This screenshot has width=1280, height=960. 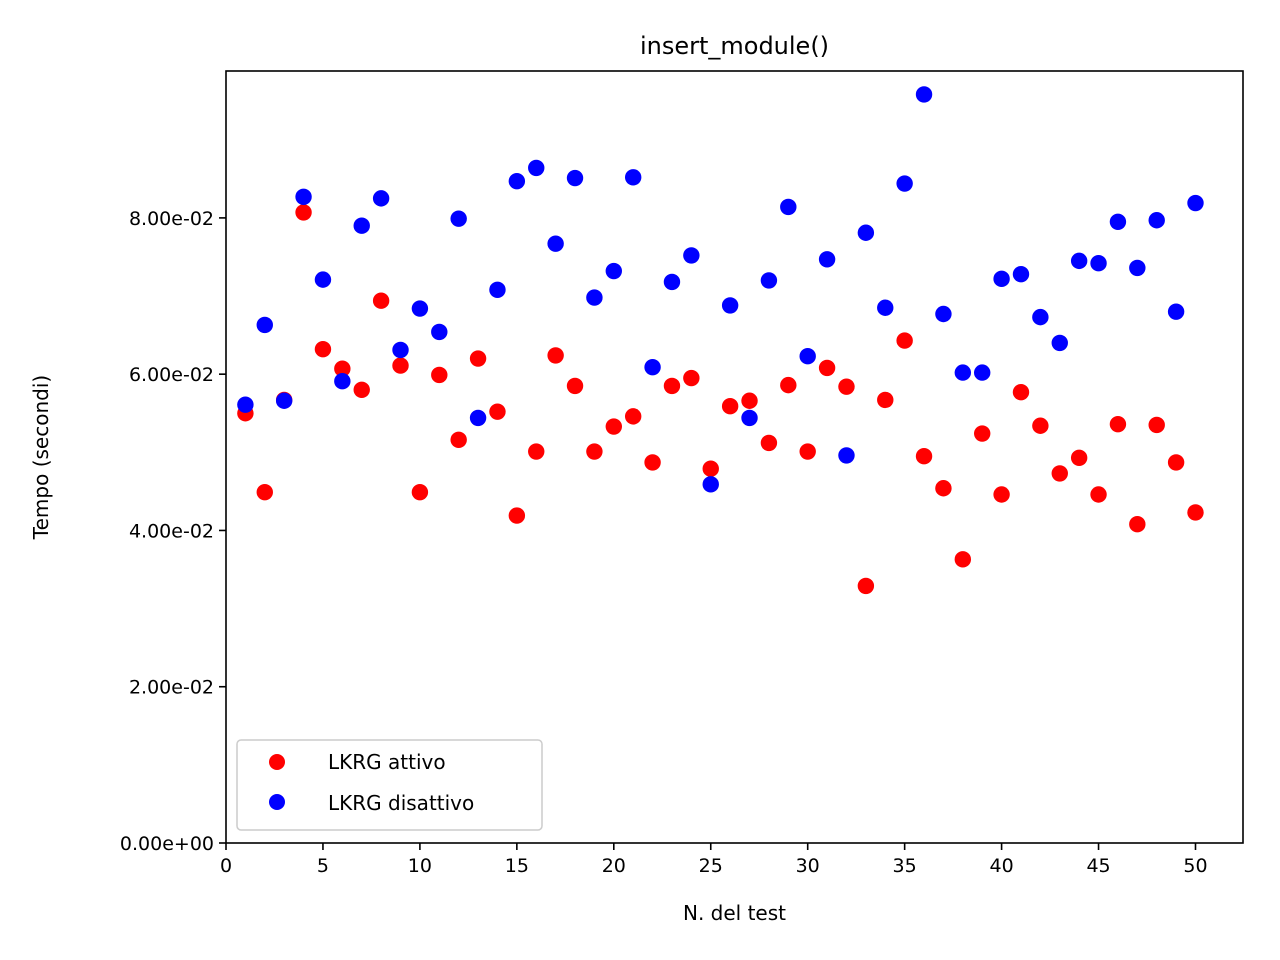 What do you see at coordinates (171, 375) in the screenshot?
I see `y-tick-label: 6.00e-02` at bounding box center [171, 375].